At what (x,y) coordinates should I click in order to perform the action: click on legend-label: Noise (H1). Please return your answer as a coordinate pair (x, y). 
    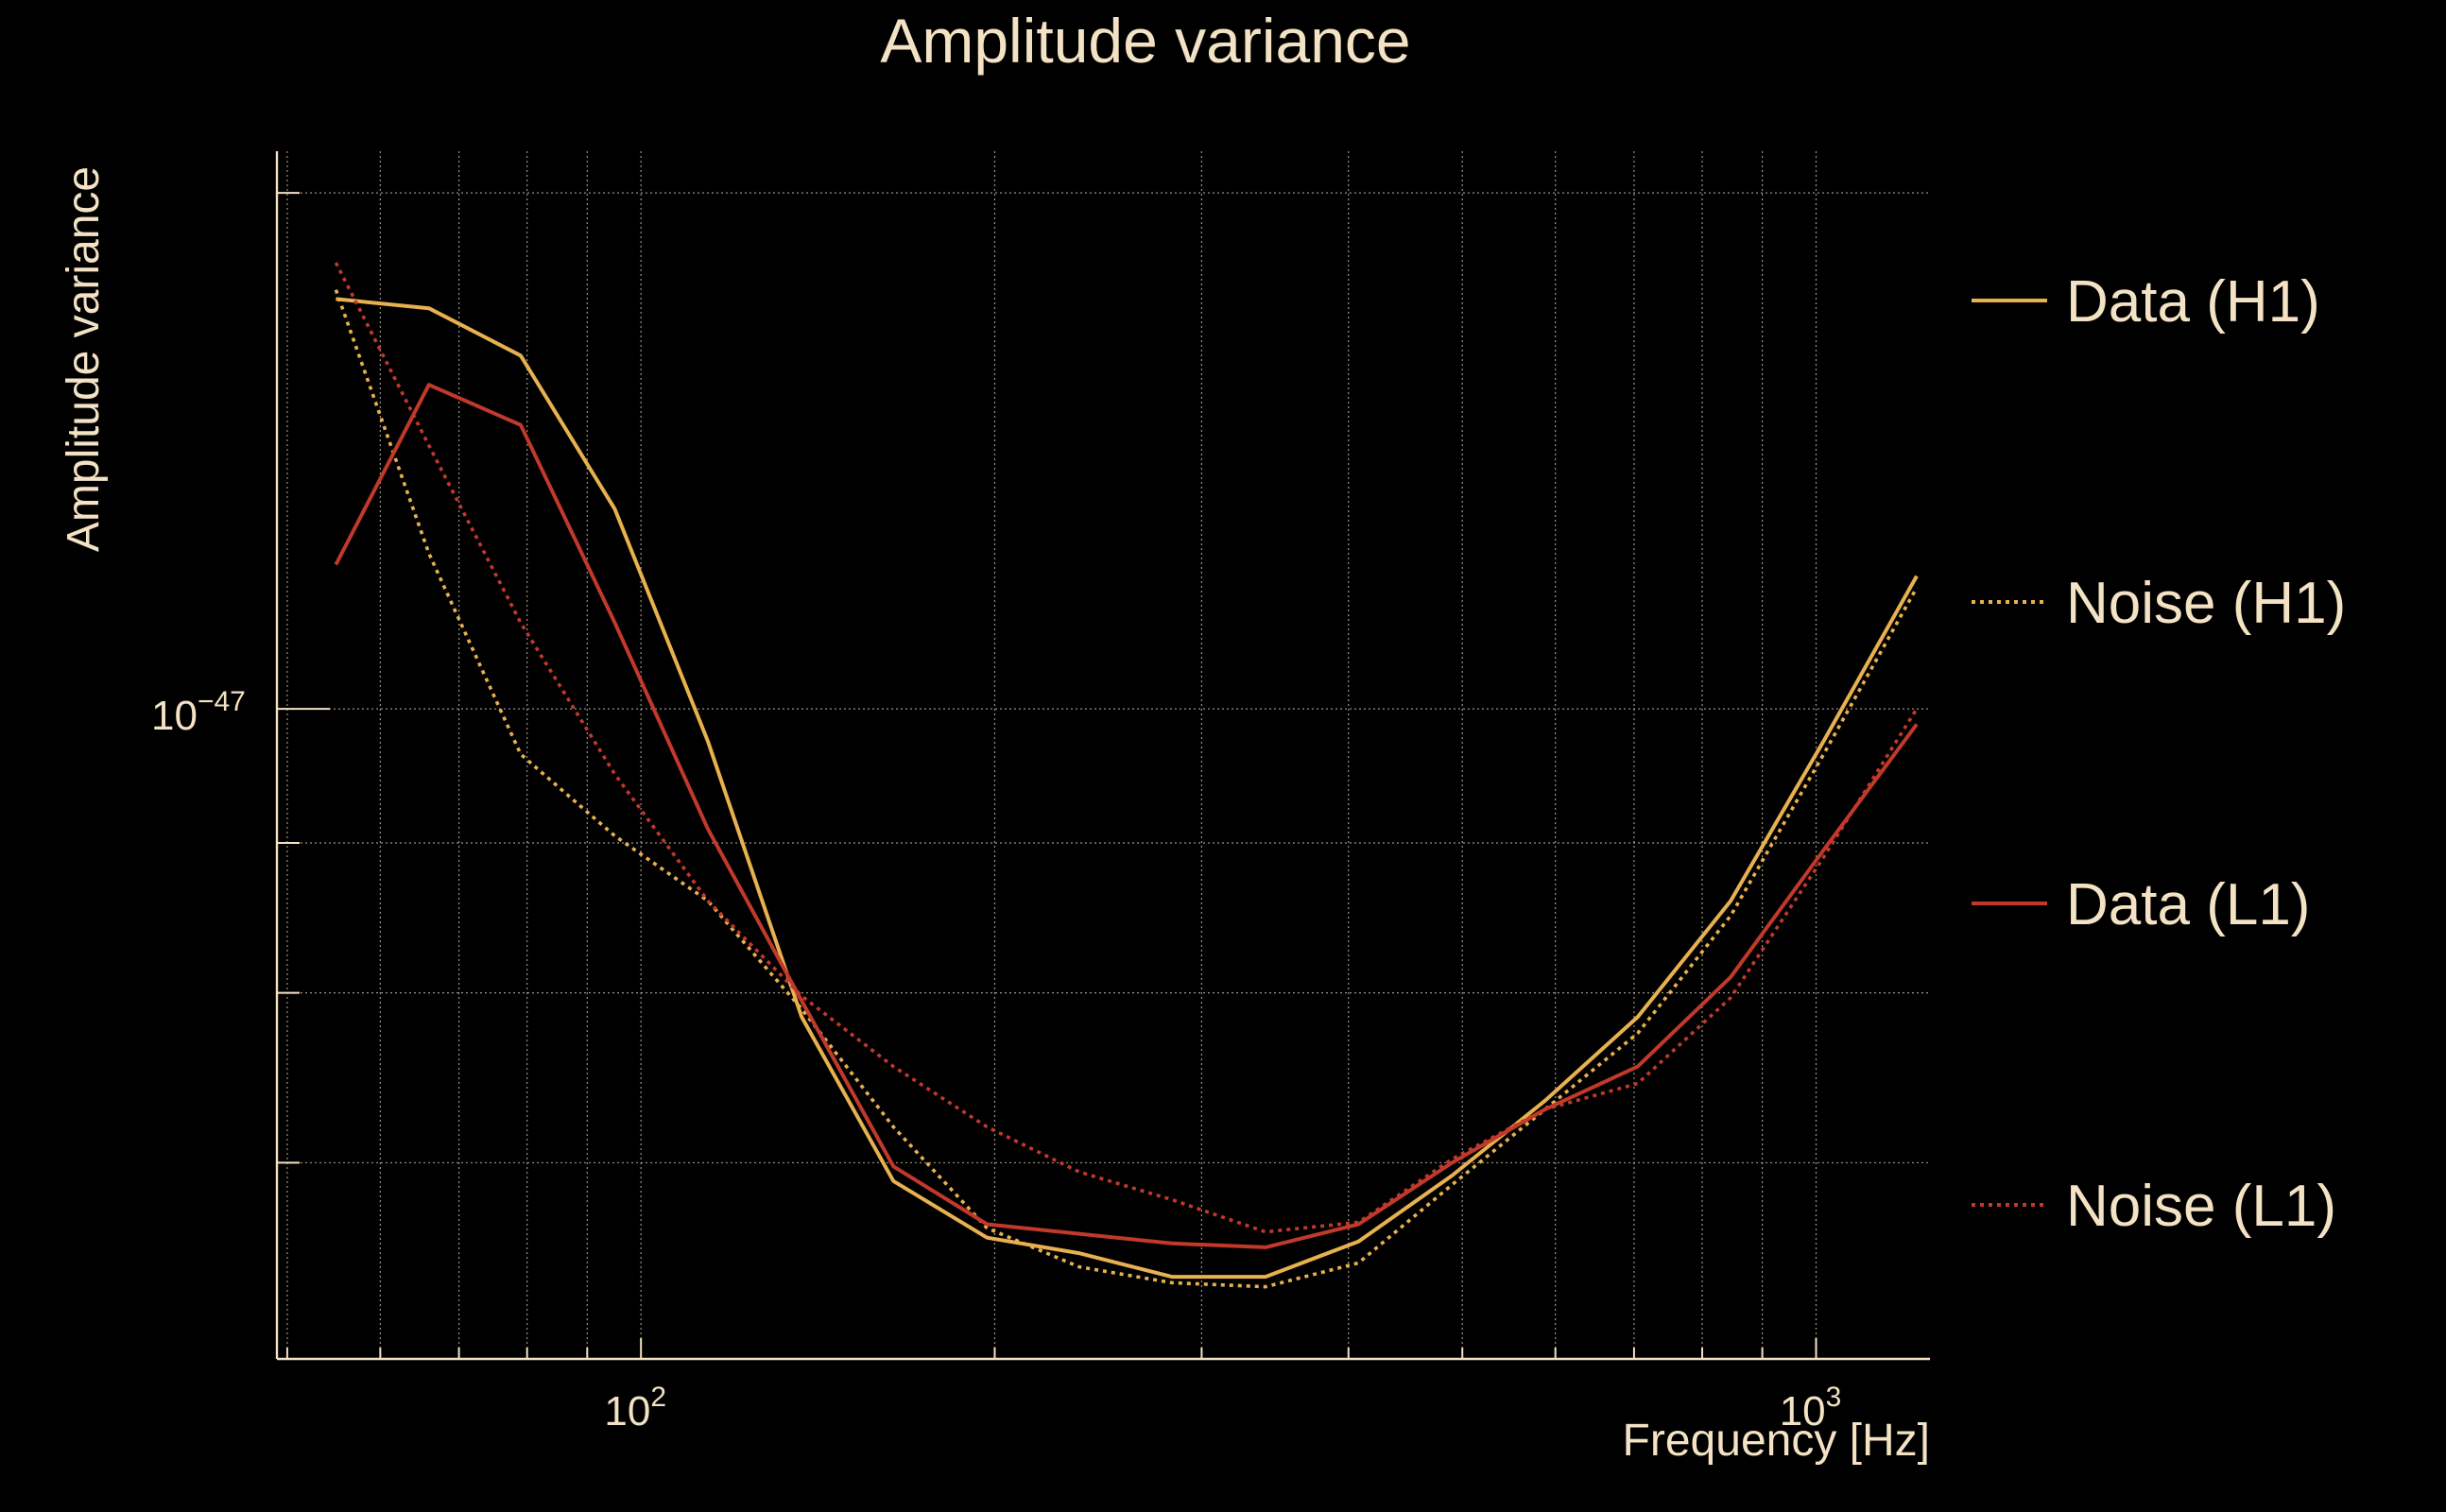
    Looking at the image, I should click on (2206, 603).